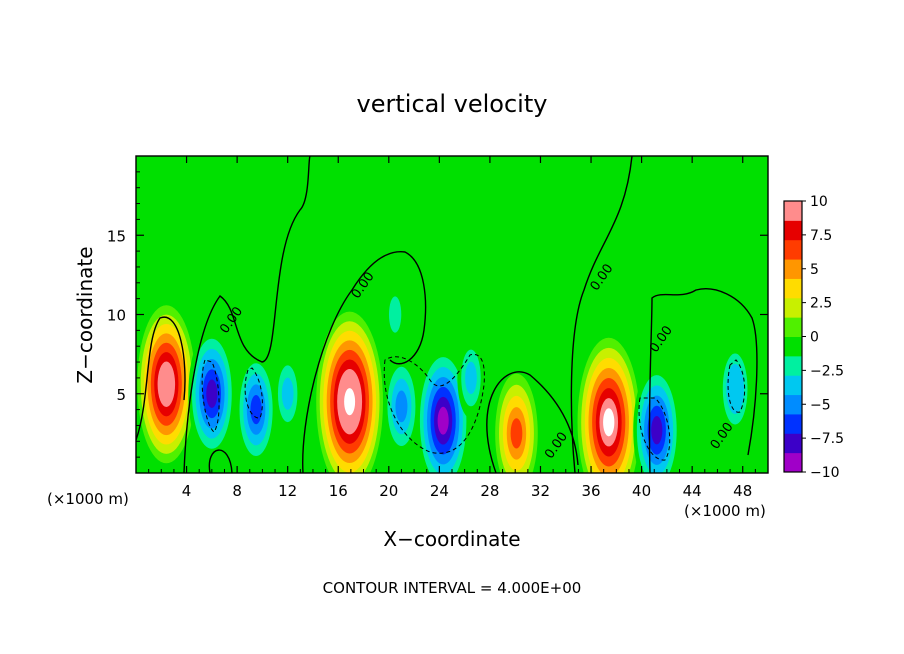  Describe the element at coordinates (388, 491) in the screenshot. I see `x-tick-label: 20` at that location.